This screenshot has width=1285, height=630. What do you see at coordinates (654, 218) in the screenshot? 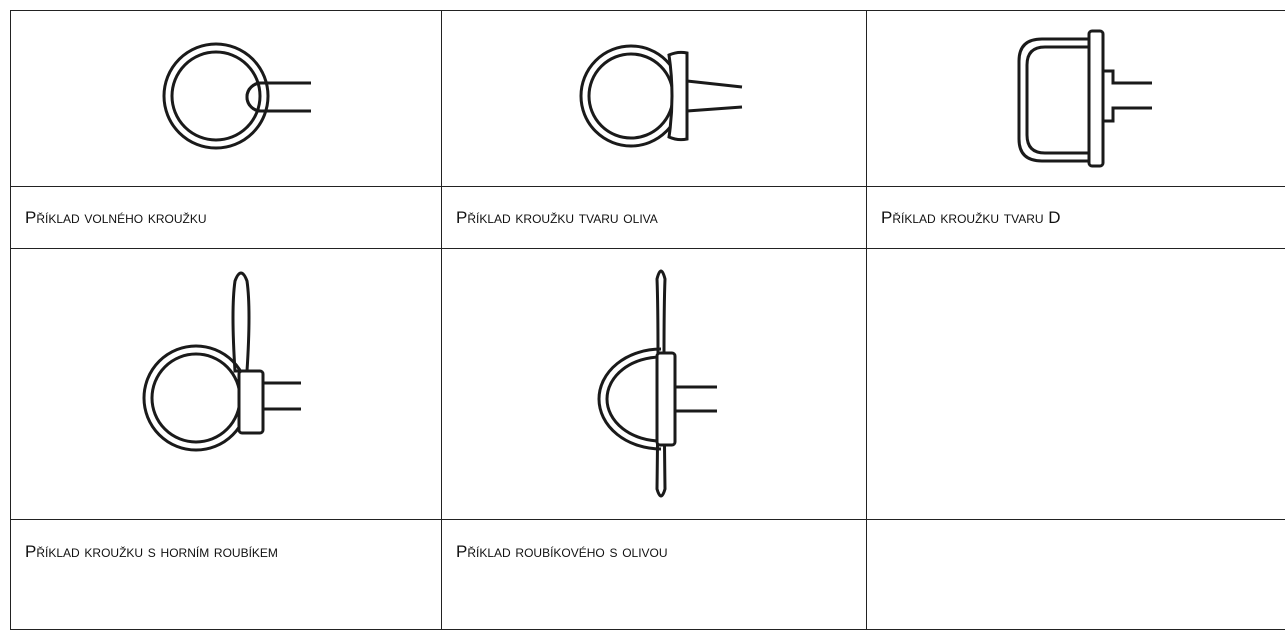
I see `caption: Příklad kroužku tvaru oliva` at bounding box center [654, 218].